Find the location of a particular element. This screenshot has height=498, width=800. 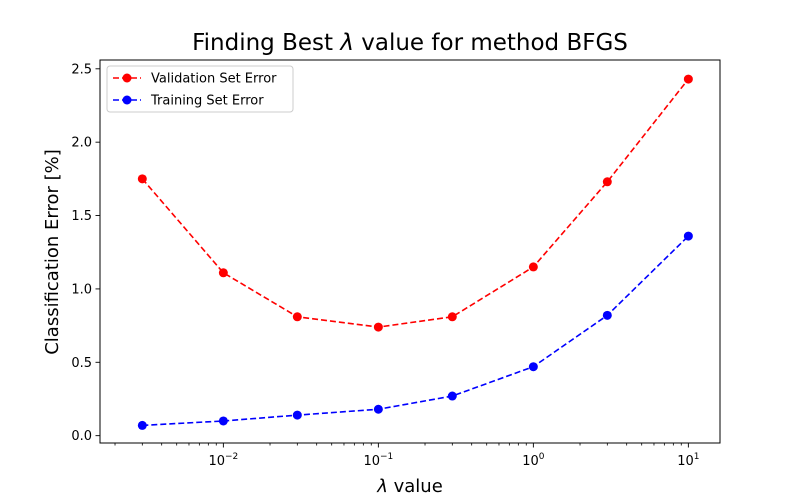

y-tick-label: 2.0 is located at coordinates (81, 143).